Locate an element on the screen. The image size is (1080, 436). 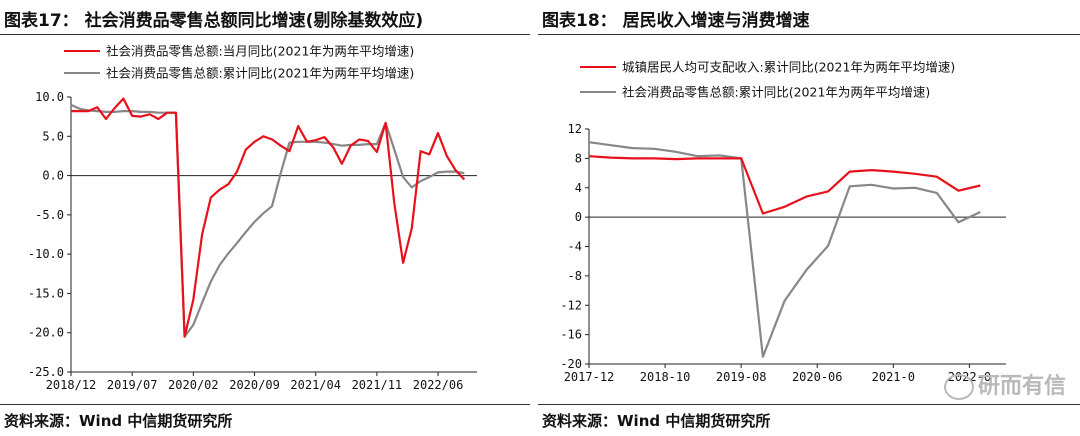
y-tick-label: -20 is located at coordinates (571, 364).